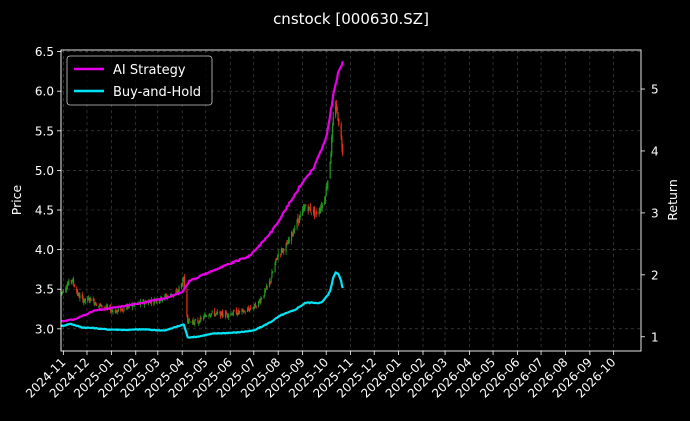 Image resolution: width=690 pixels, height=421 pixels. Describe the element at coordinates (44, 211) in the screenshot. I see `left-tick-label: 4.5` at that location.